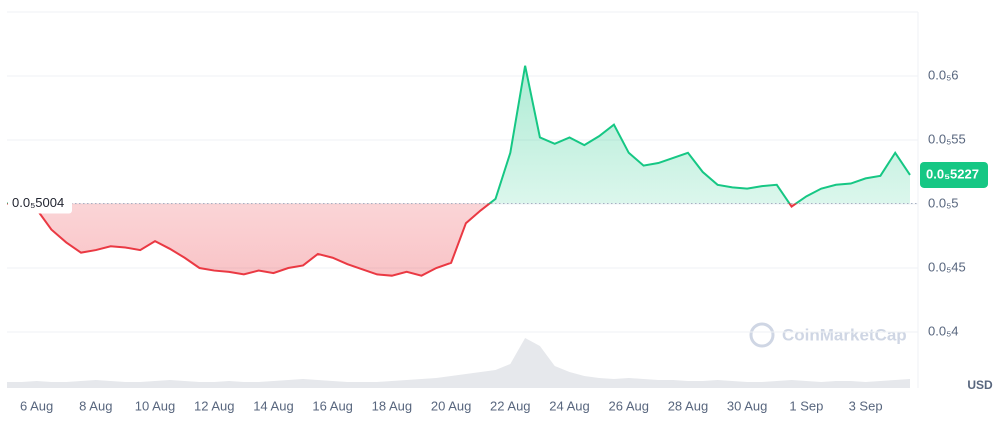  Describe the element at coordinates (688, 405) in the screenshot. I see `x-tick-label: 28 Aug` at that location.